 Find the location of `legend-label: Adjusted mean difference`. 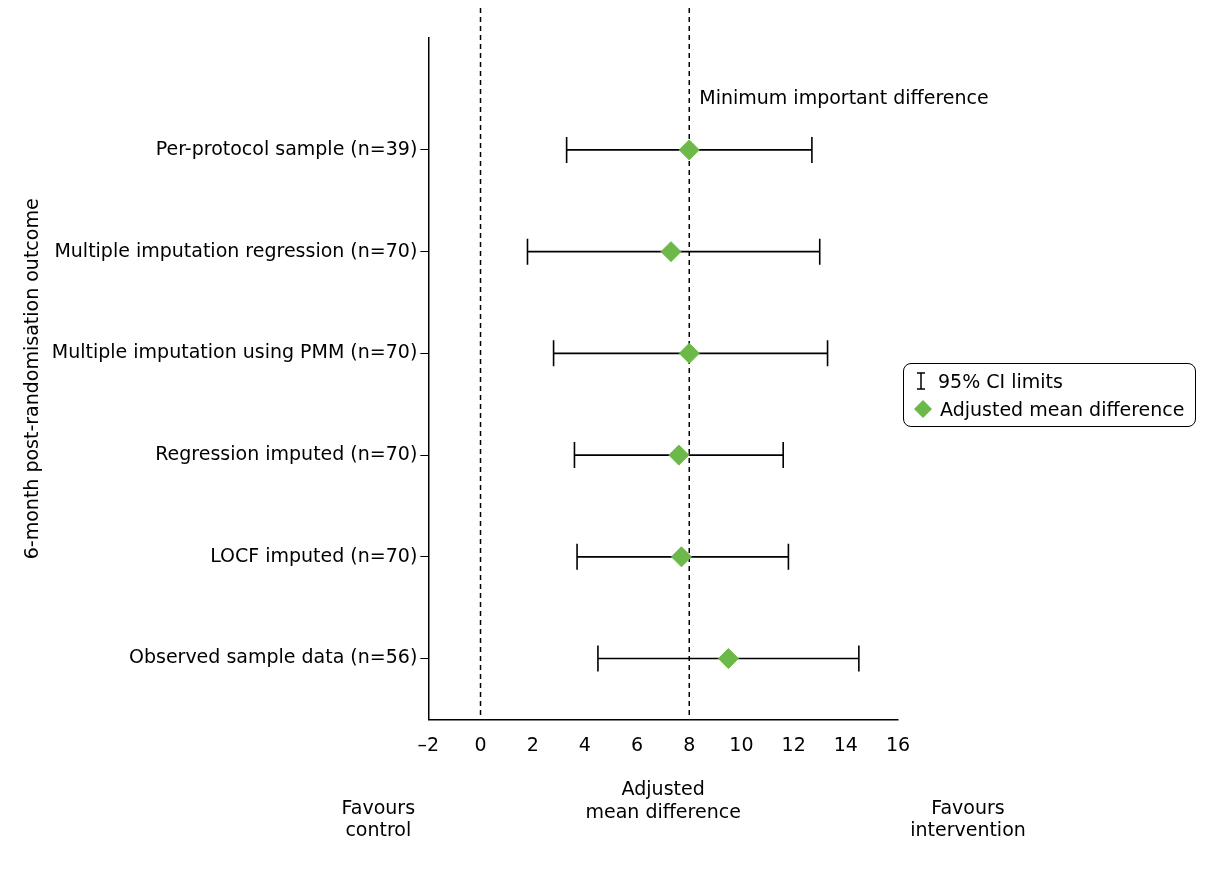

legend-label: Adjusted mean difference is located at coordinates (1062, 409).